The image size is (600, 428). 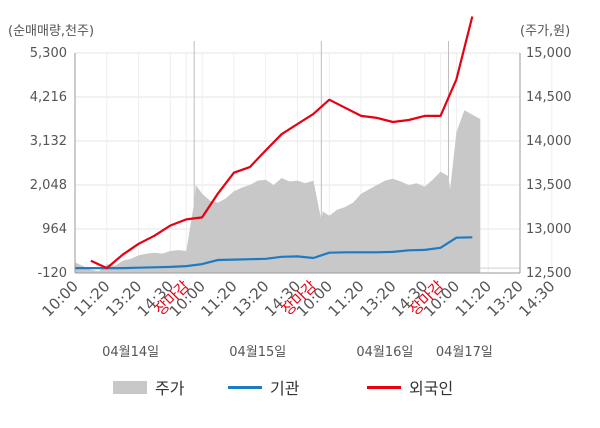 I want to click on right-tick-label: 14,500, so click(x=549, y=97).